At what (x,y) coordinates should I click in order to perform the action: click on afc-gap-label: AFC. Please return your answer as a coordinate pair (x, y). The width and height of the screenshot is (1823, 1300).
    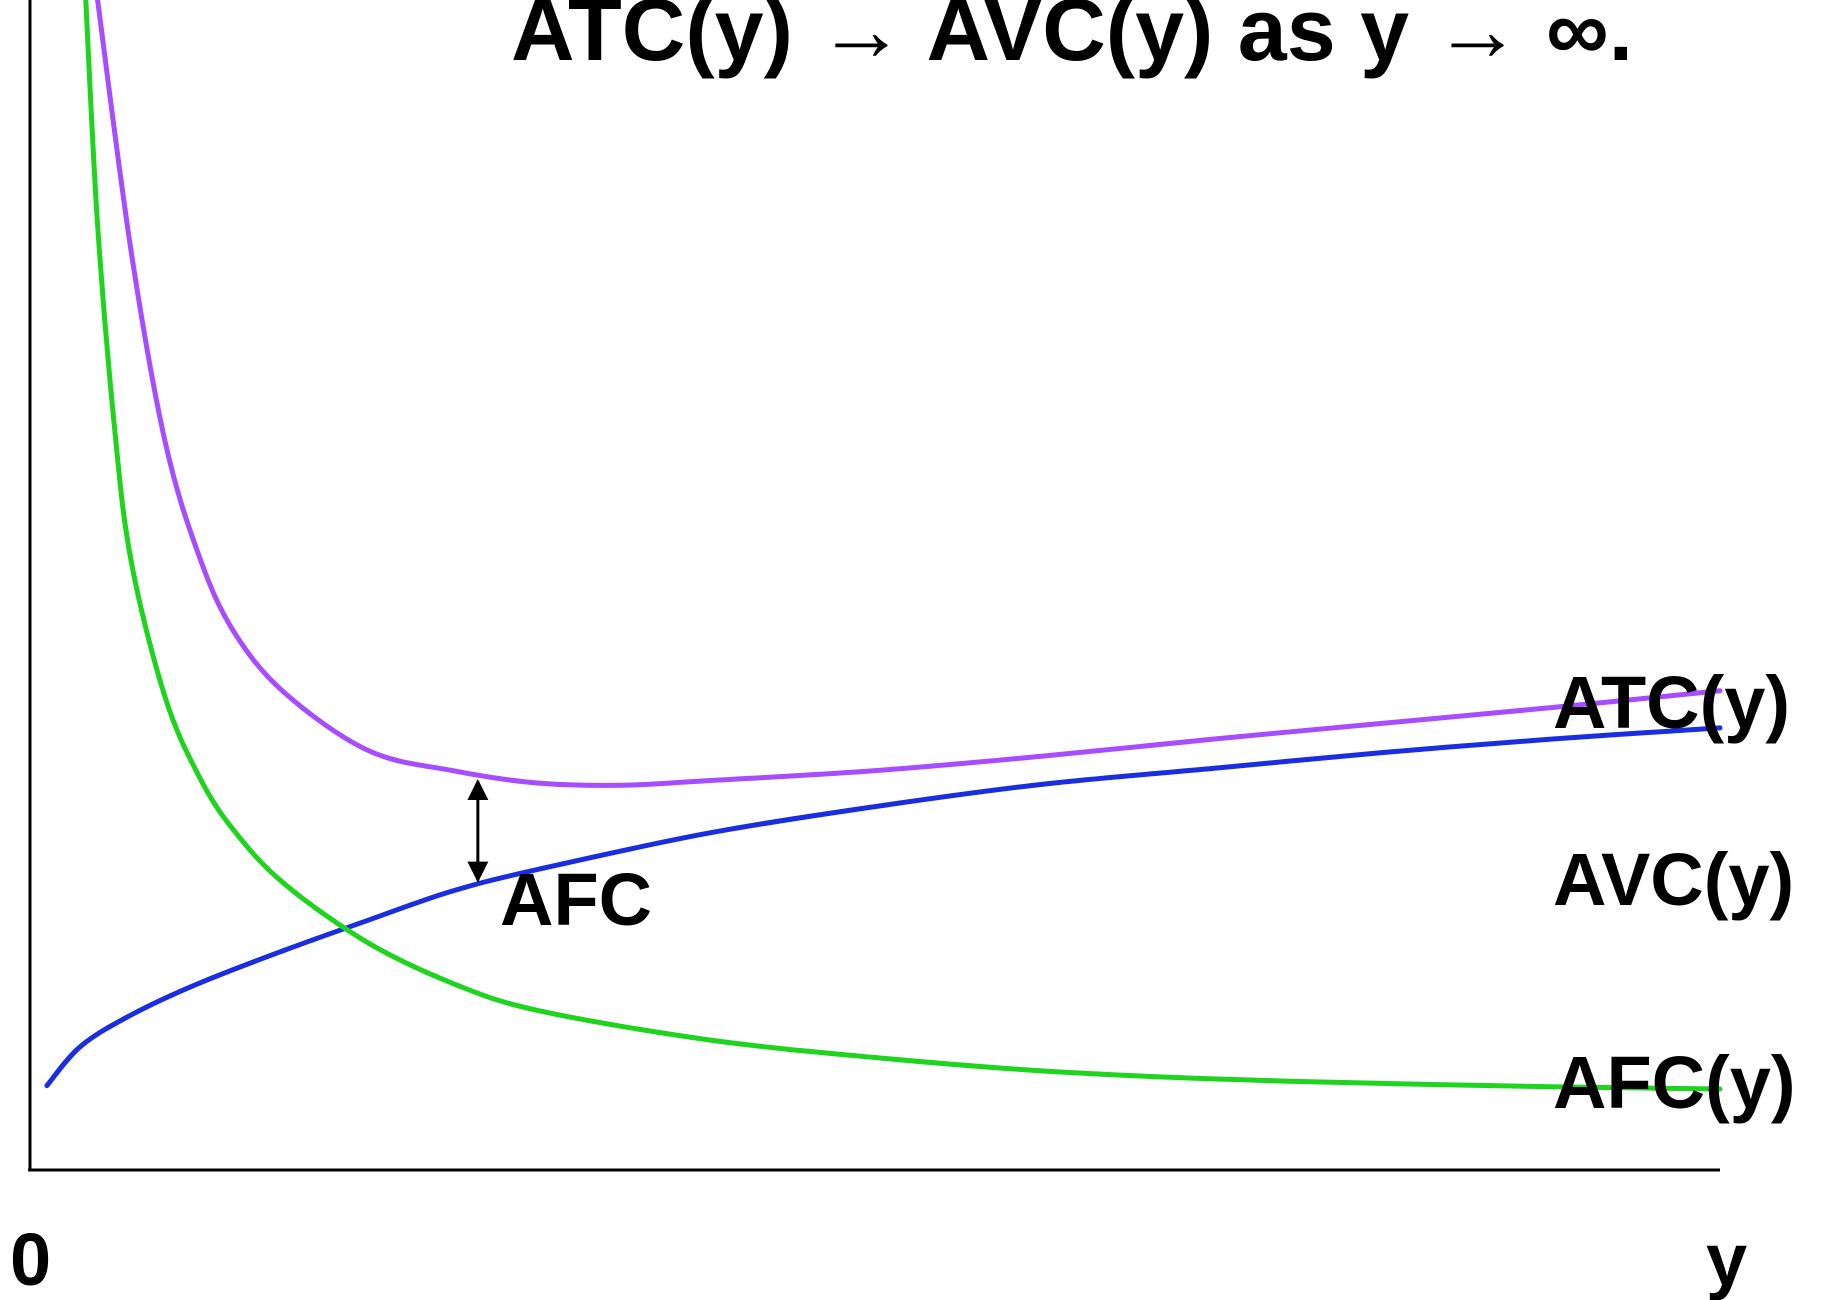
    Looking at the image, I should click on (576, 899).